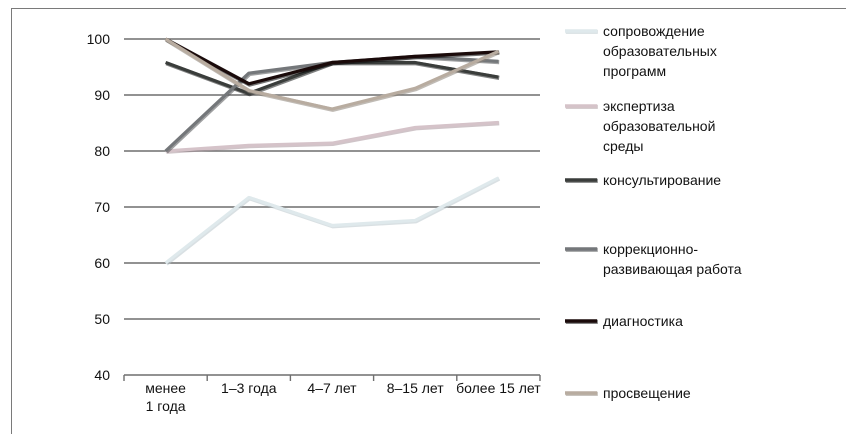  What do you see at coordinates (416, 388) in the screenshot?
I see `x-tick-label: 8–15 лет` at bounding box center [416, 388].